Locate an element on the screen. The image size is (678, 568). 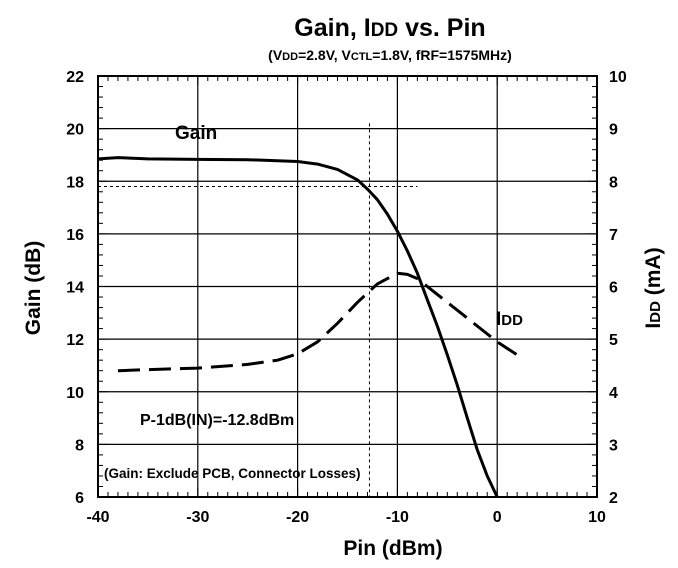
y2-tick-label: 5 is located at coordinates (613, 340).